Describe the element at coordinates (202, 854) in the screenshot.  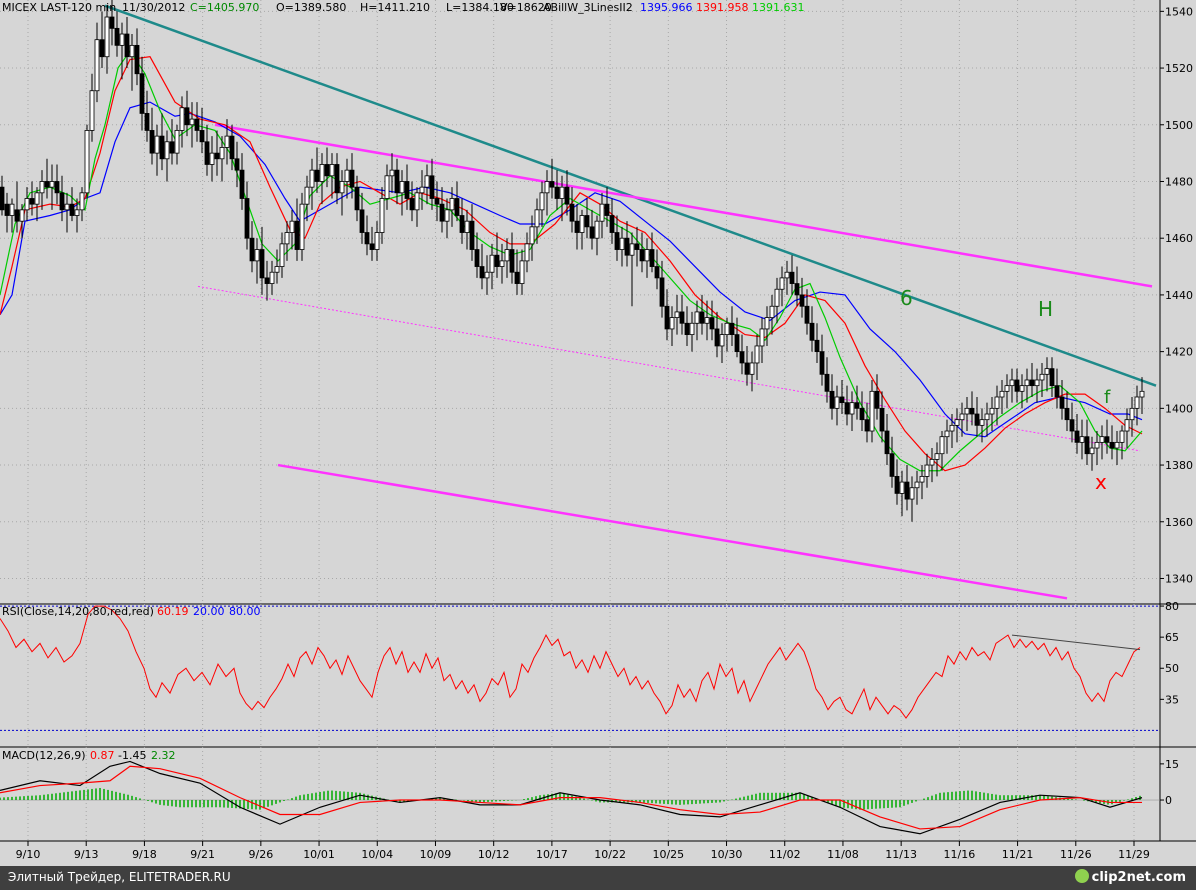
I see `x-tick-label: 9/21` at that location.